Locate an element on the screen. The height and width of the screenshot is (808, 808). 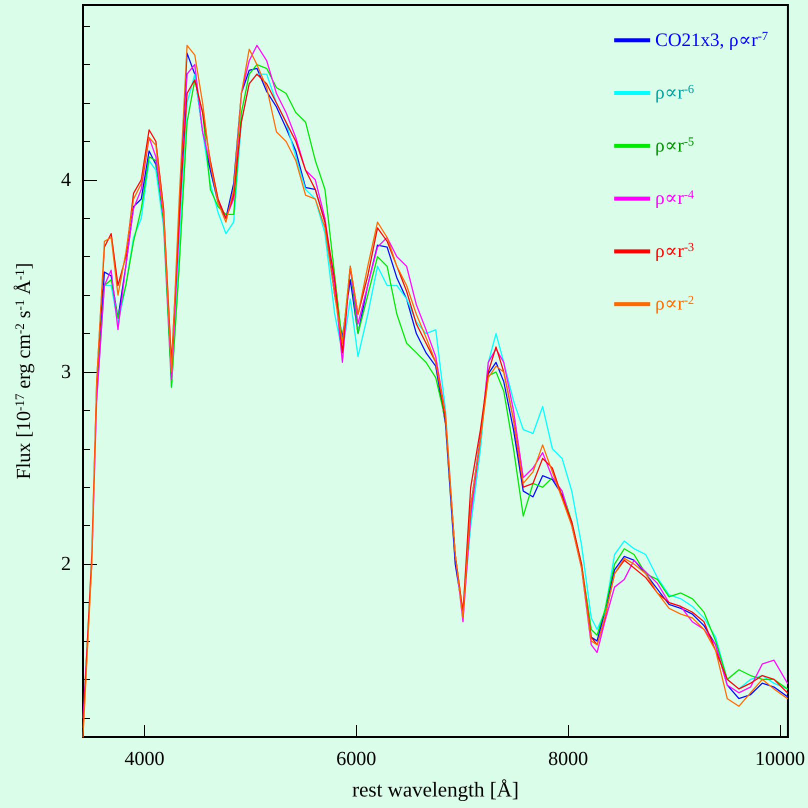
y-tick-label: 2 is located at coordinates (66, 564).